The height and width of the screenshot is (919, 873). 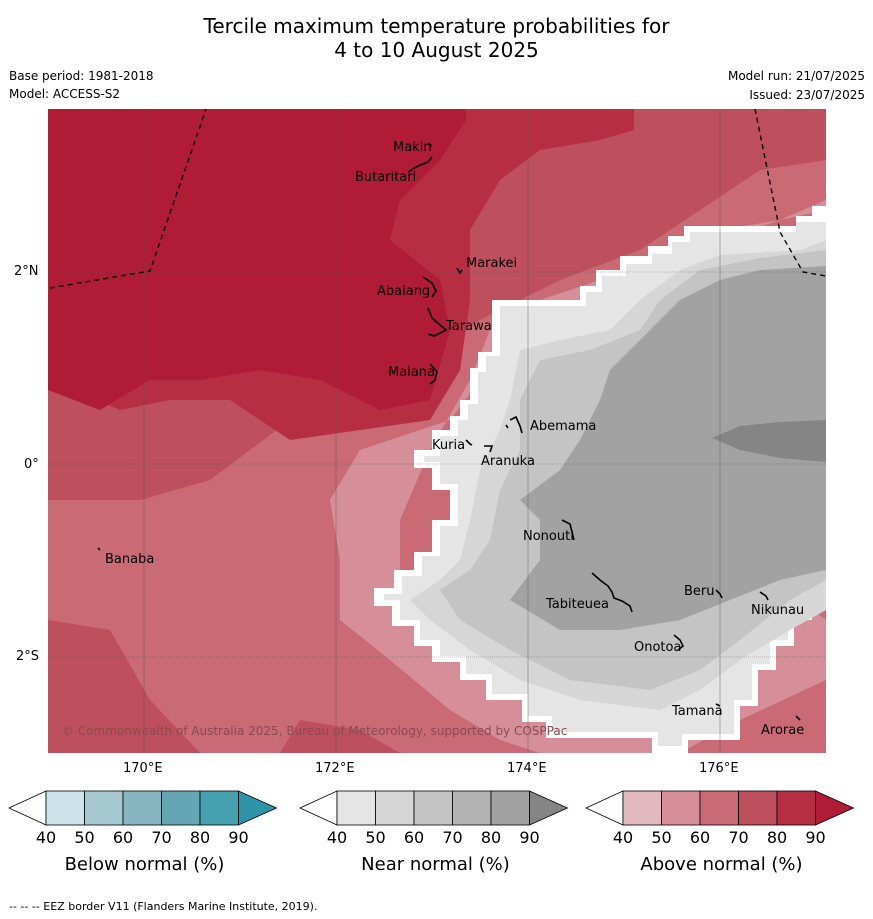 I want to click on above-normal-70-80-southcentral-area, so click(x=340, y=736).